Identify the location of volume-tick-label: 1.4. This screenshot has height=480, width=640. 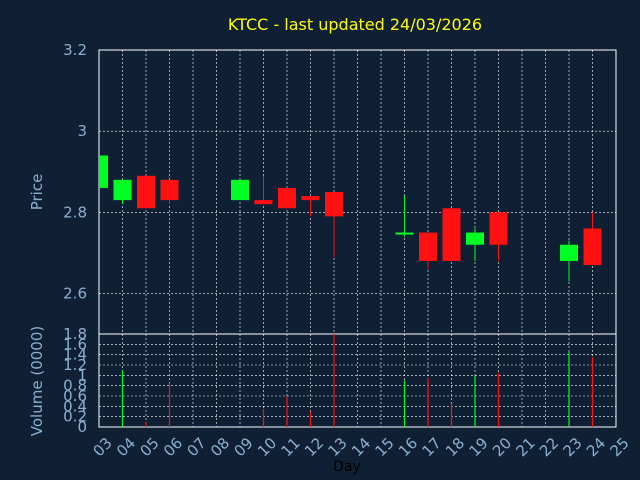
(75, 355).